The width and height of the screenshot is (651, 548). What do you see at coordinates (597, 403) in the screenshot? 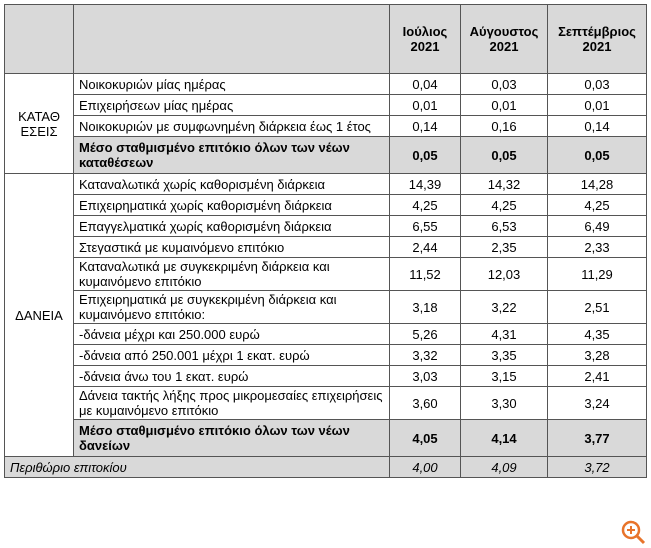
I see `value-cell: 3,24` at bounding box center [597, 403].